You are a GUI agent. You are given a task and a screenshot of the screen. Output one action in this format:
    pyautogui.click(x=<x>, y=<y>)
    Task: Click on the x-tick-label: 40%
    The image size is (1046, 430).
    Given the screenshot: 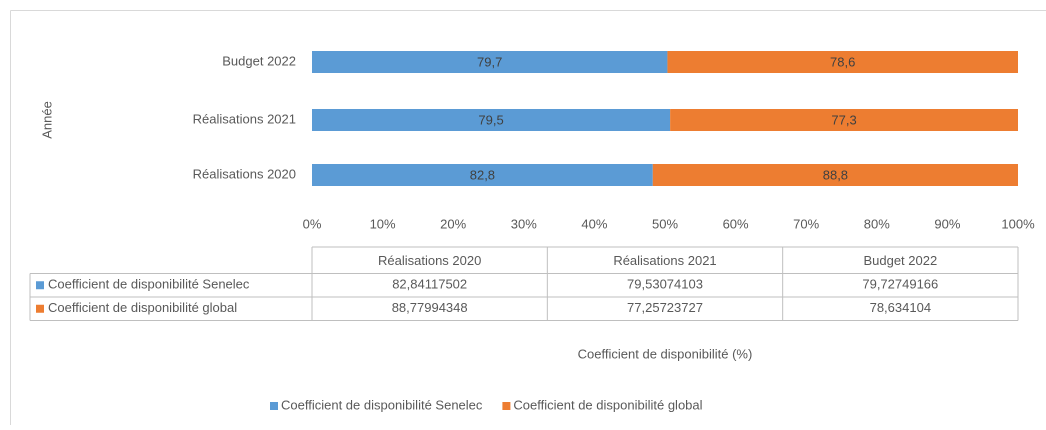 What is the action you would take?
    pyautogui.click(x=594, y=223)
    